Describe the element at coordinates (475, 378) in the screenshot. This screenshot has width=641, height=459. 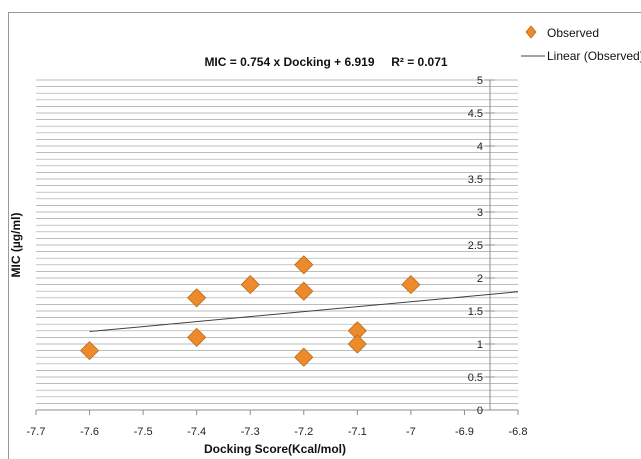
I see `y-tick-label: 0.5` at that location.